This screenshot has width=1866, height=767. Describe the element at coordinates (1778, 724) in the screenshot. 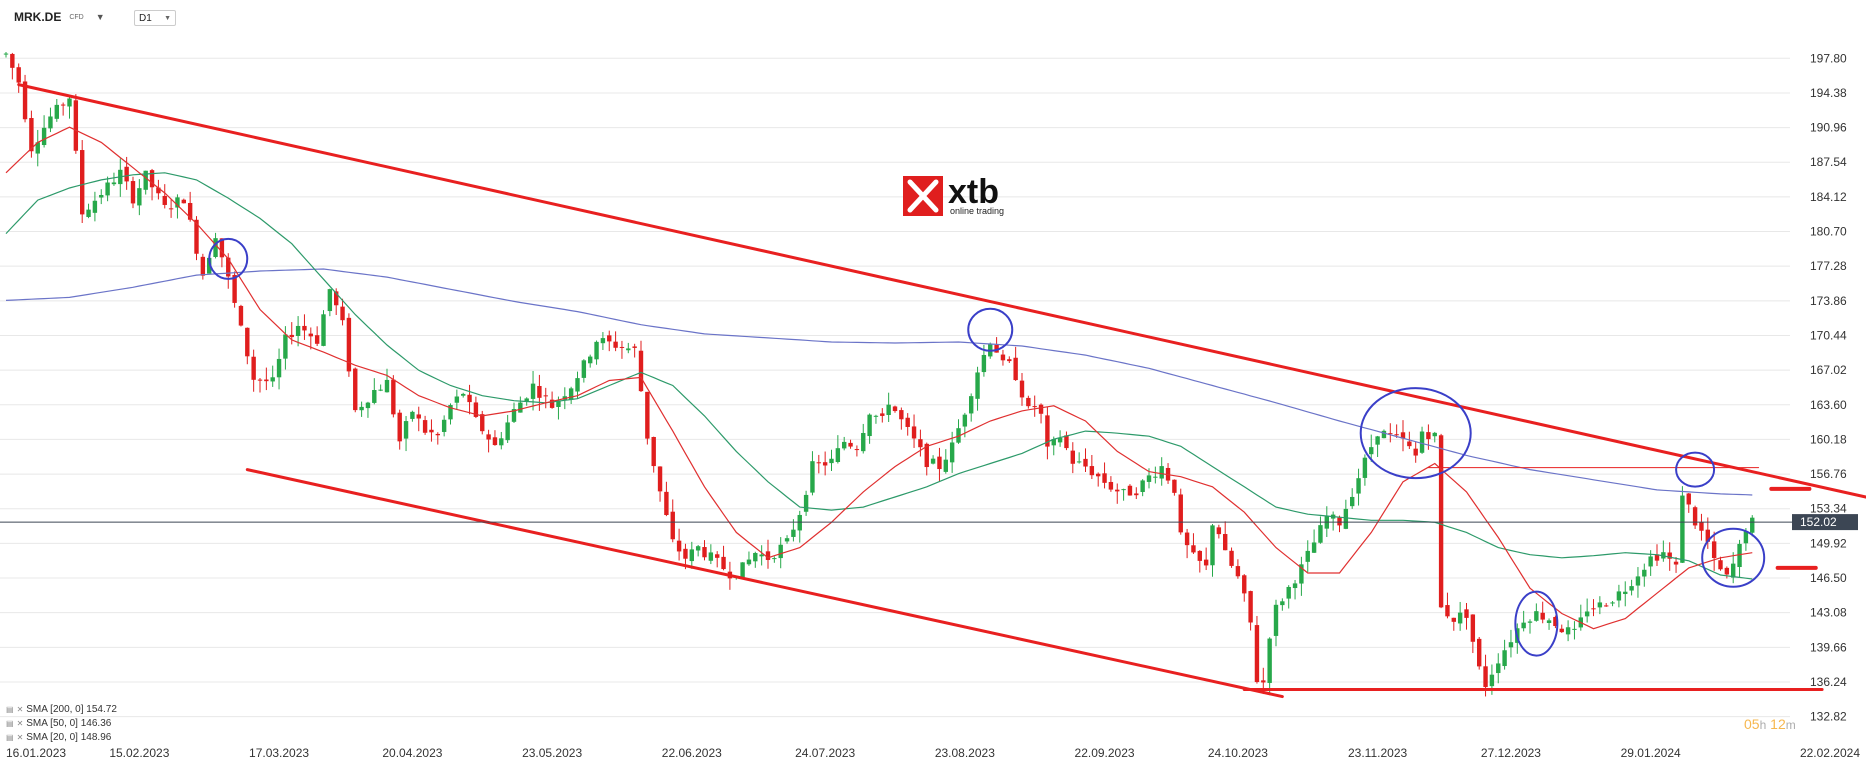

I see `countdown-minutes: 12` at that location.